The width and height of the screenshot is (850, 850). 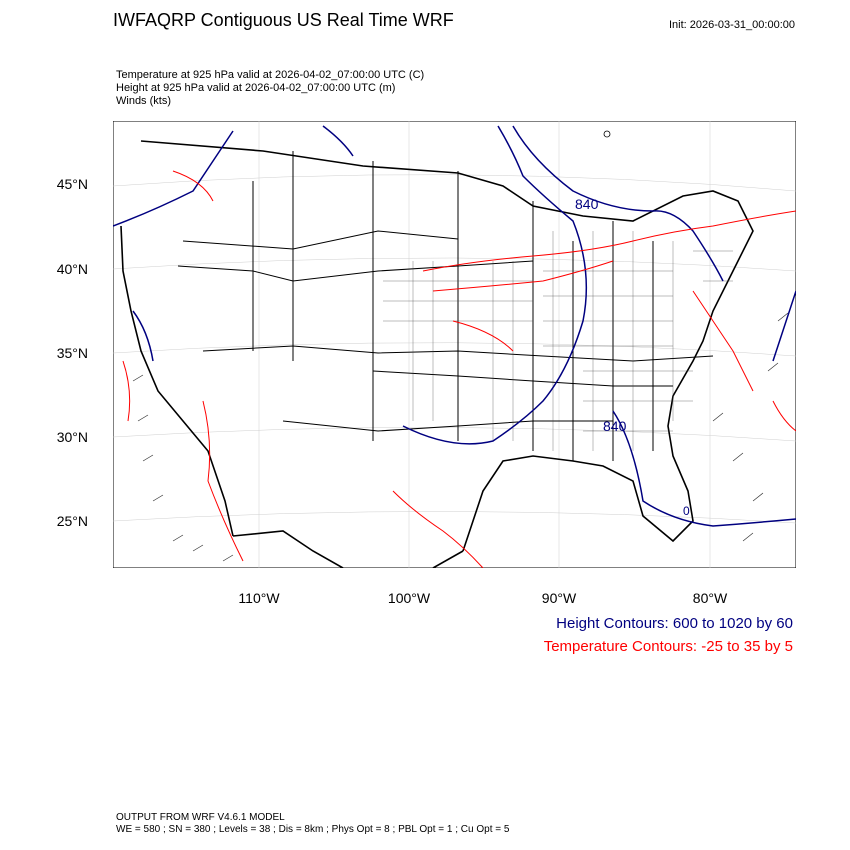 What do you see at coordinates (674, 623) in the screenshot?
I see `legend-height: Height Contours: 600 to 1020 by 60` at bounding box center [674, 623].